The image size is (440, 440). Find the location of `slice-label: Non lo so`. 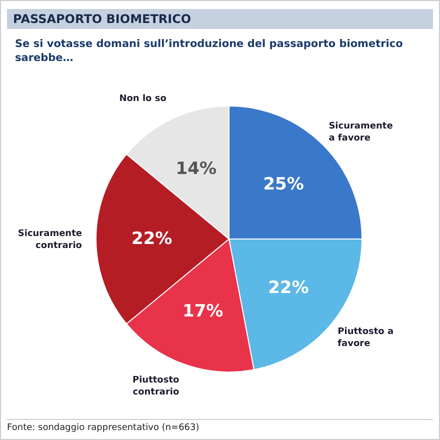

slice-label: Non lo so is located at coordinates (142, 99).